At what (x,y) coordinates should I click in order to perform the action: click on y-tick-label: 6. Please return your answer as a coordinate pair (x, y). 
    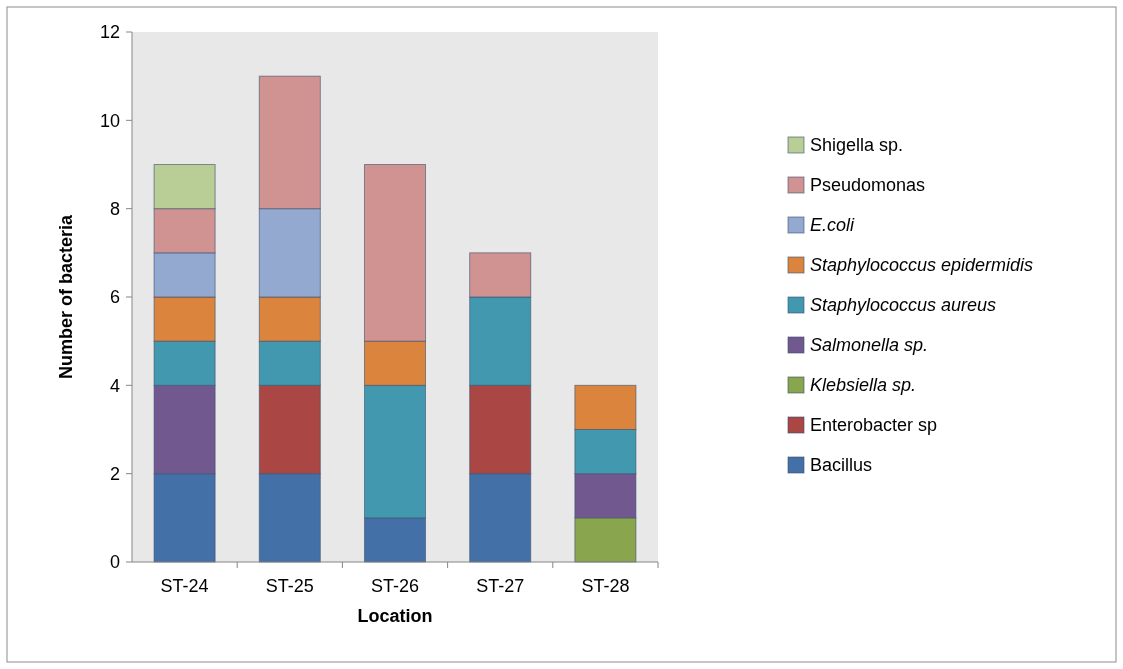
    Looking at the image, I should click on (114, 297).